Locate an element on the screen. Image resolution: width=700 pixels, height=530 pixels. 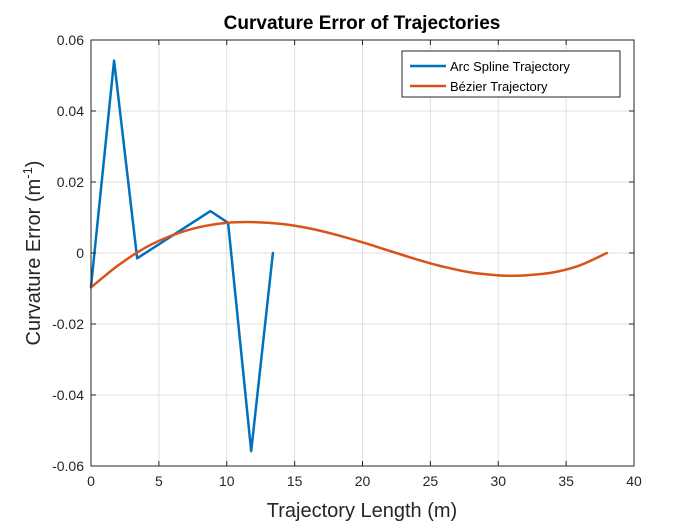
x-axis-label: Trajectory Length (m) is located at coordinates (362, 511).